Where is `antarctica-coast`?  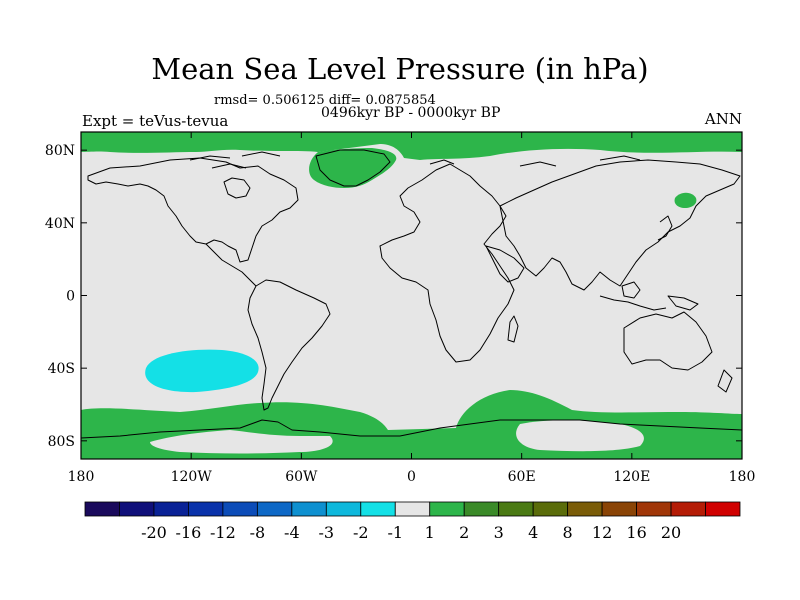
antarctica-coast is located at coordinates (411, 429).